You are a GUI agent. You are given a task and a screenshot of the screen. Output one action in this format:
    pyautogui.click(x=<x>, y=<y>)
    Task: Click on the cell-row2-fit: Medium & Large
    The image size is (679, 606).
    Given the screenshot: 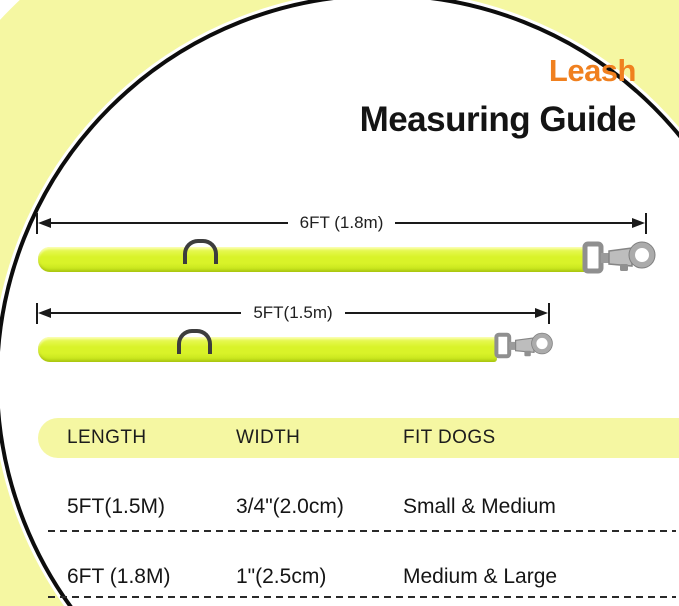 What is the action you would take?
    pyautogui.click(x=480, y=576)
    